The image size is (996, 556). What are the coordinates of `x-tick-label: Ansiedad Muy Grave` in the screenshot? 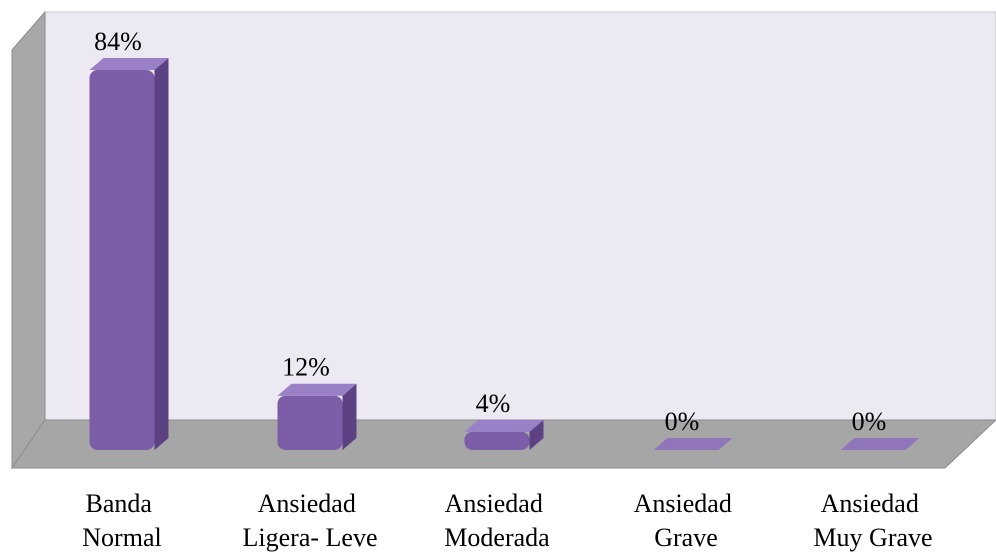 It's located at (872, 520).